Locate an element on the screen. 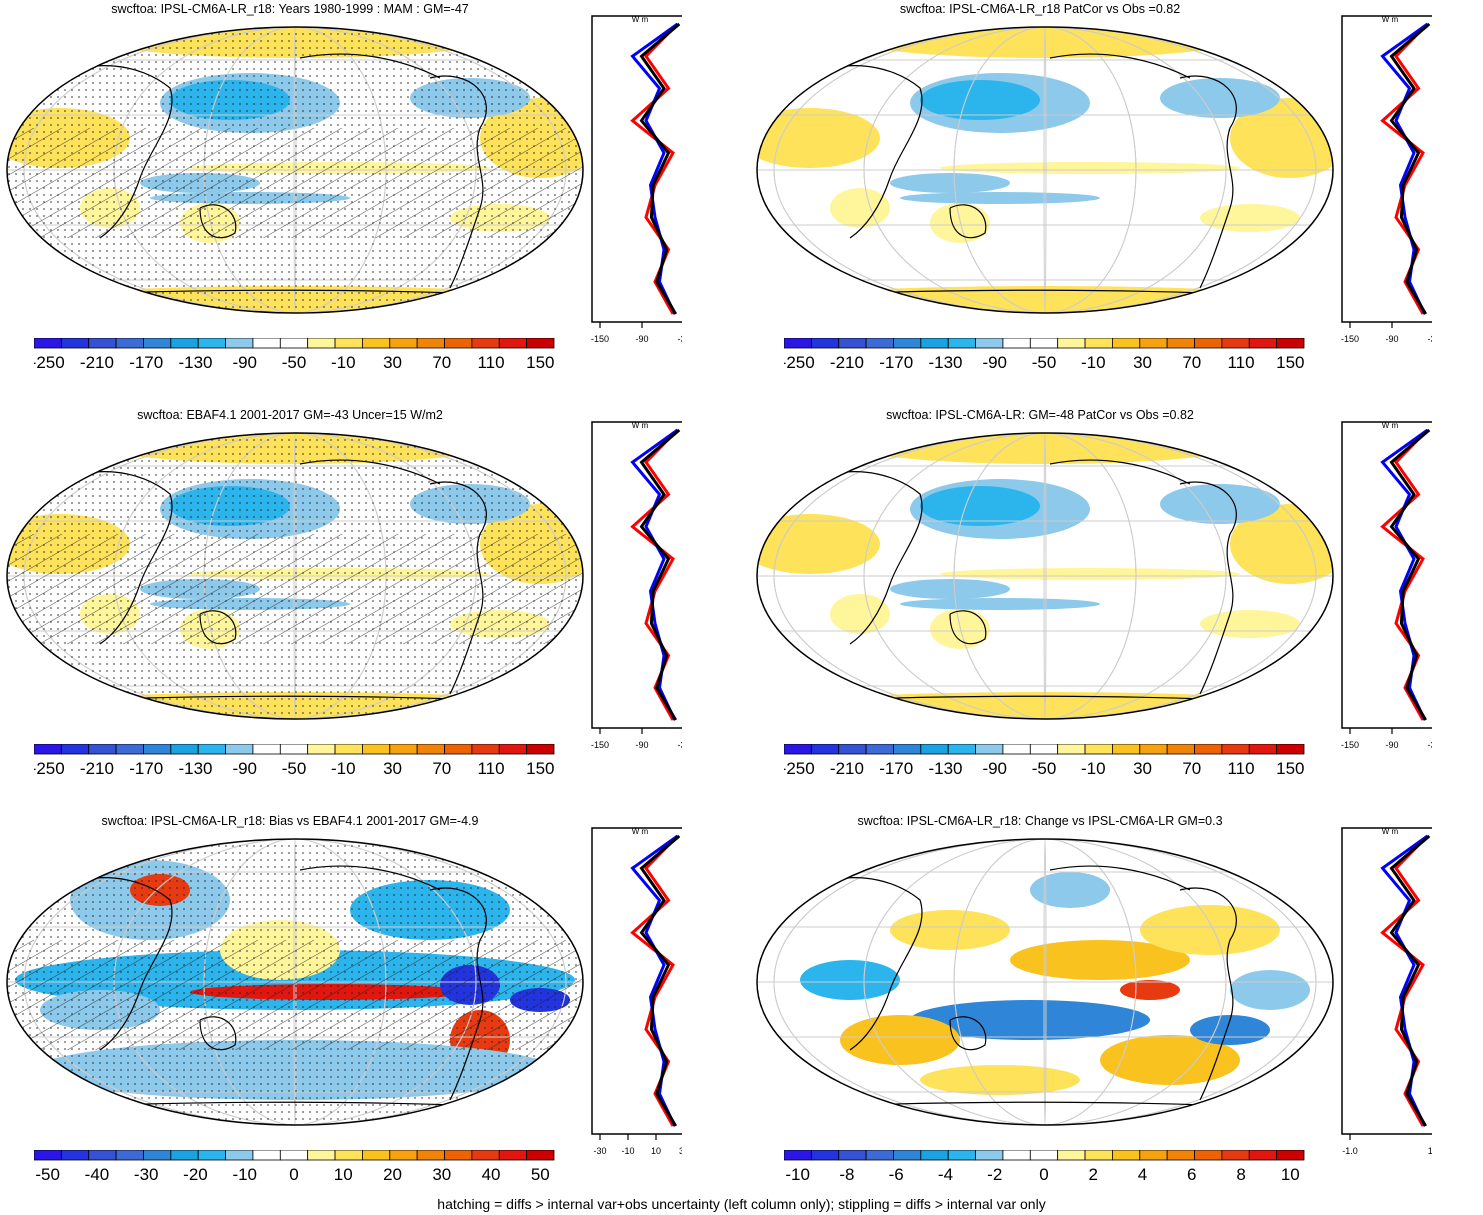 The height and width of the screenshot is (1215, 1483). colorbar: -10 -8 -6 -4 -2 0 2 4 6 8 10 is located at coordinates (1044, 1167).